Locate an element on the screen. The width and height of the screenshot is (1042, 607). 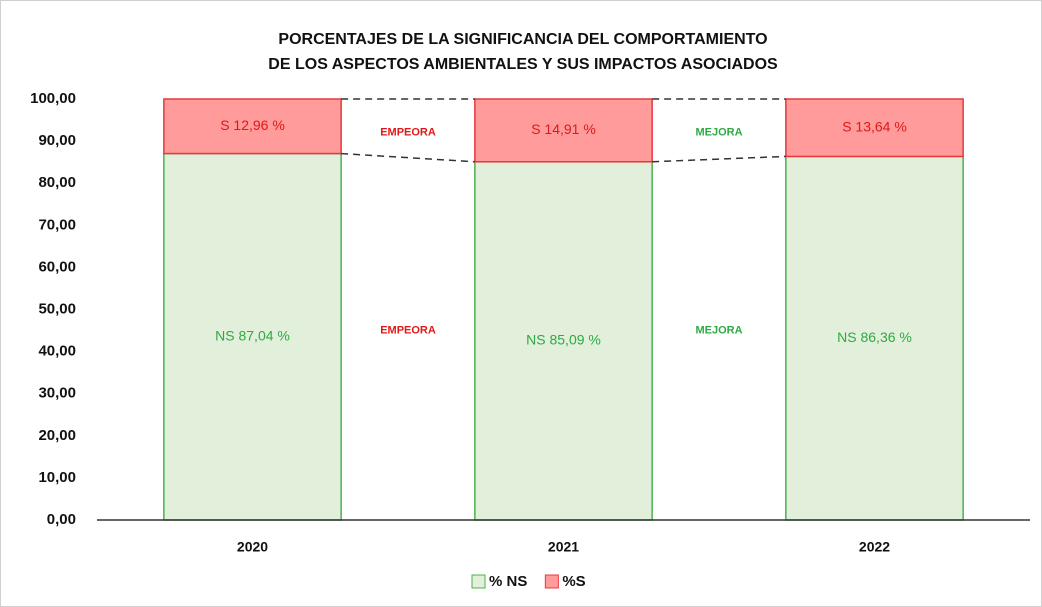
y-tick-label: 20,00 is located at coordinates (57, 435).